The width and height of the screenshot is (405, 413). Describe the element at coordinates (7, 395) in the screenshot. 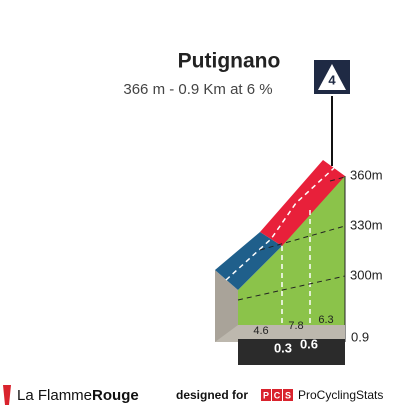

I see `brand-icon` at that location.